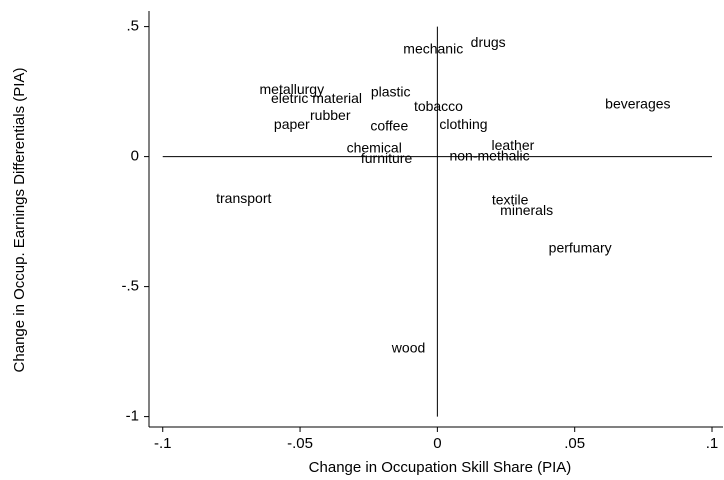 The image size is (724, 480). I want to click on point-label: chemical, so click(374, 148).